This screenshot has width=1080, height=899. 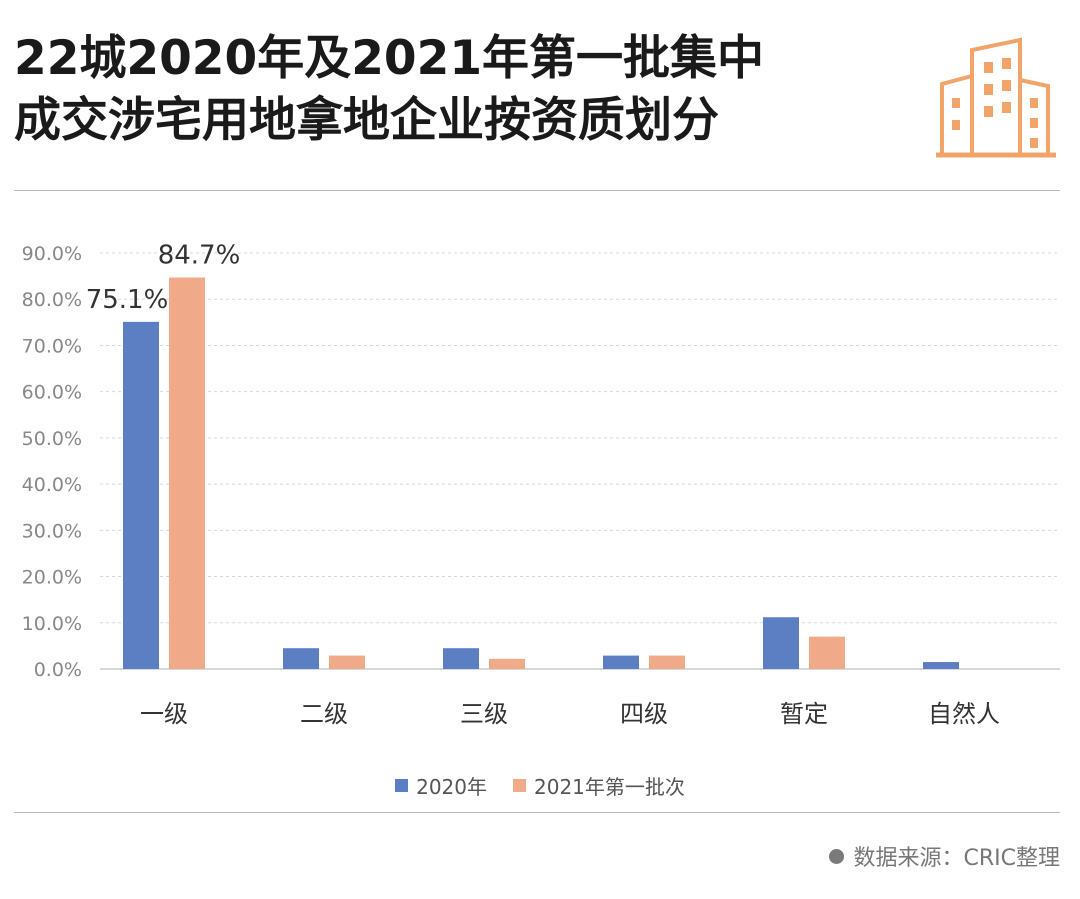 I want to click on y-tick-label: 30.0%, so click(x=52, y=531).